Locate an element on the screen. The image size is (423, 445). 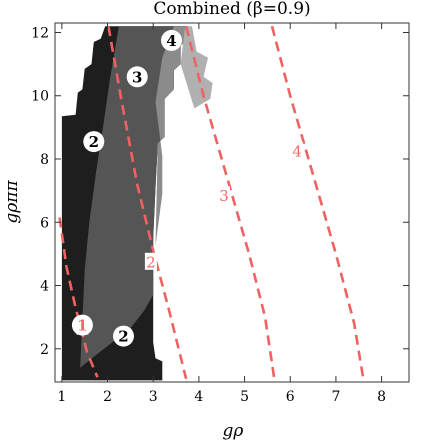
contour-level-label: 4 is located at coordinates (171, 41).